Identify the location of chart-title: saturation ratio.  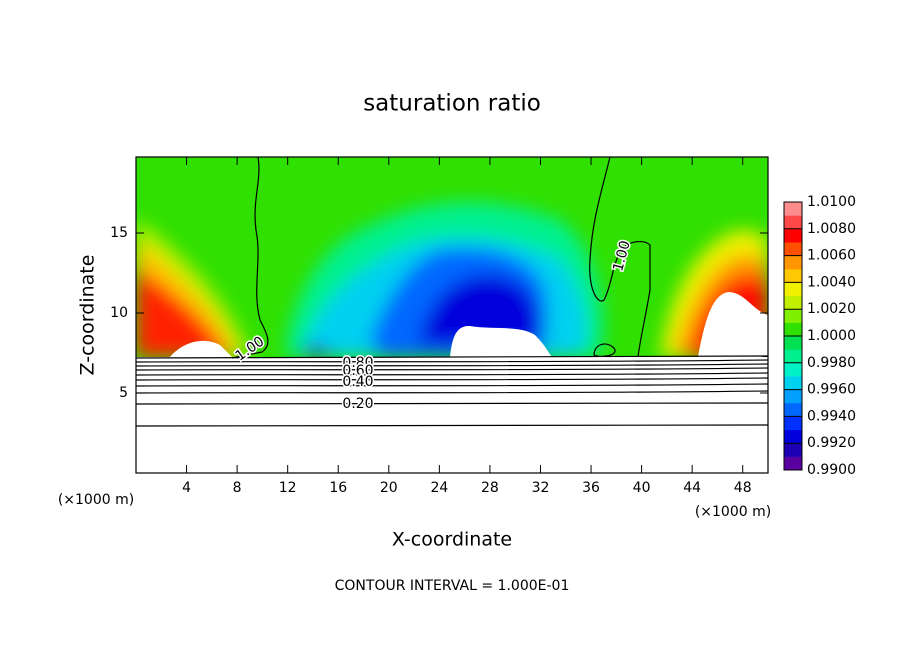
(452, 104).